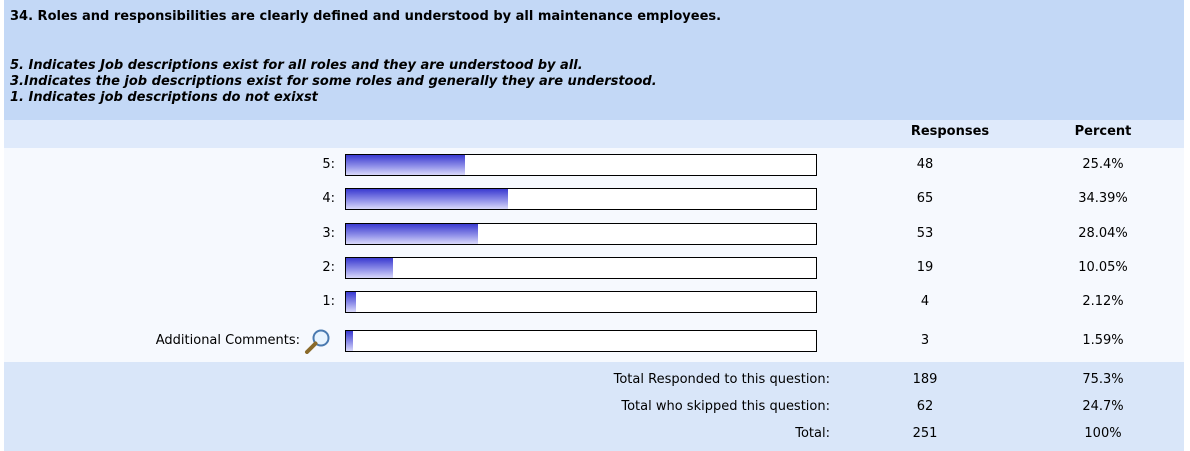 The height and width of the screenshot is (451, 1190). I want to click on total-responses: 189, so click(925, 379).